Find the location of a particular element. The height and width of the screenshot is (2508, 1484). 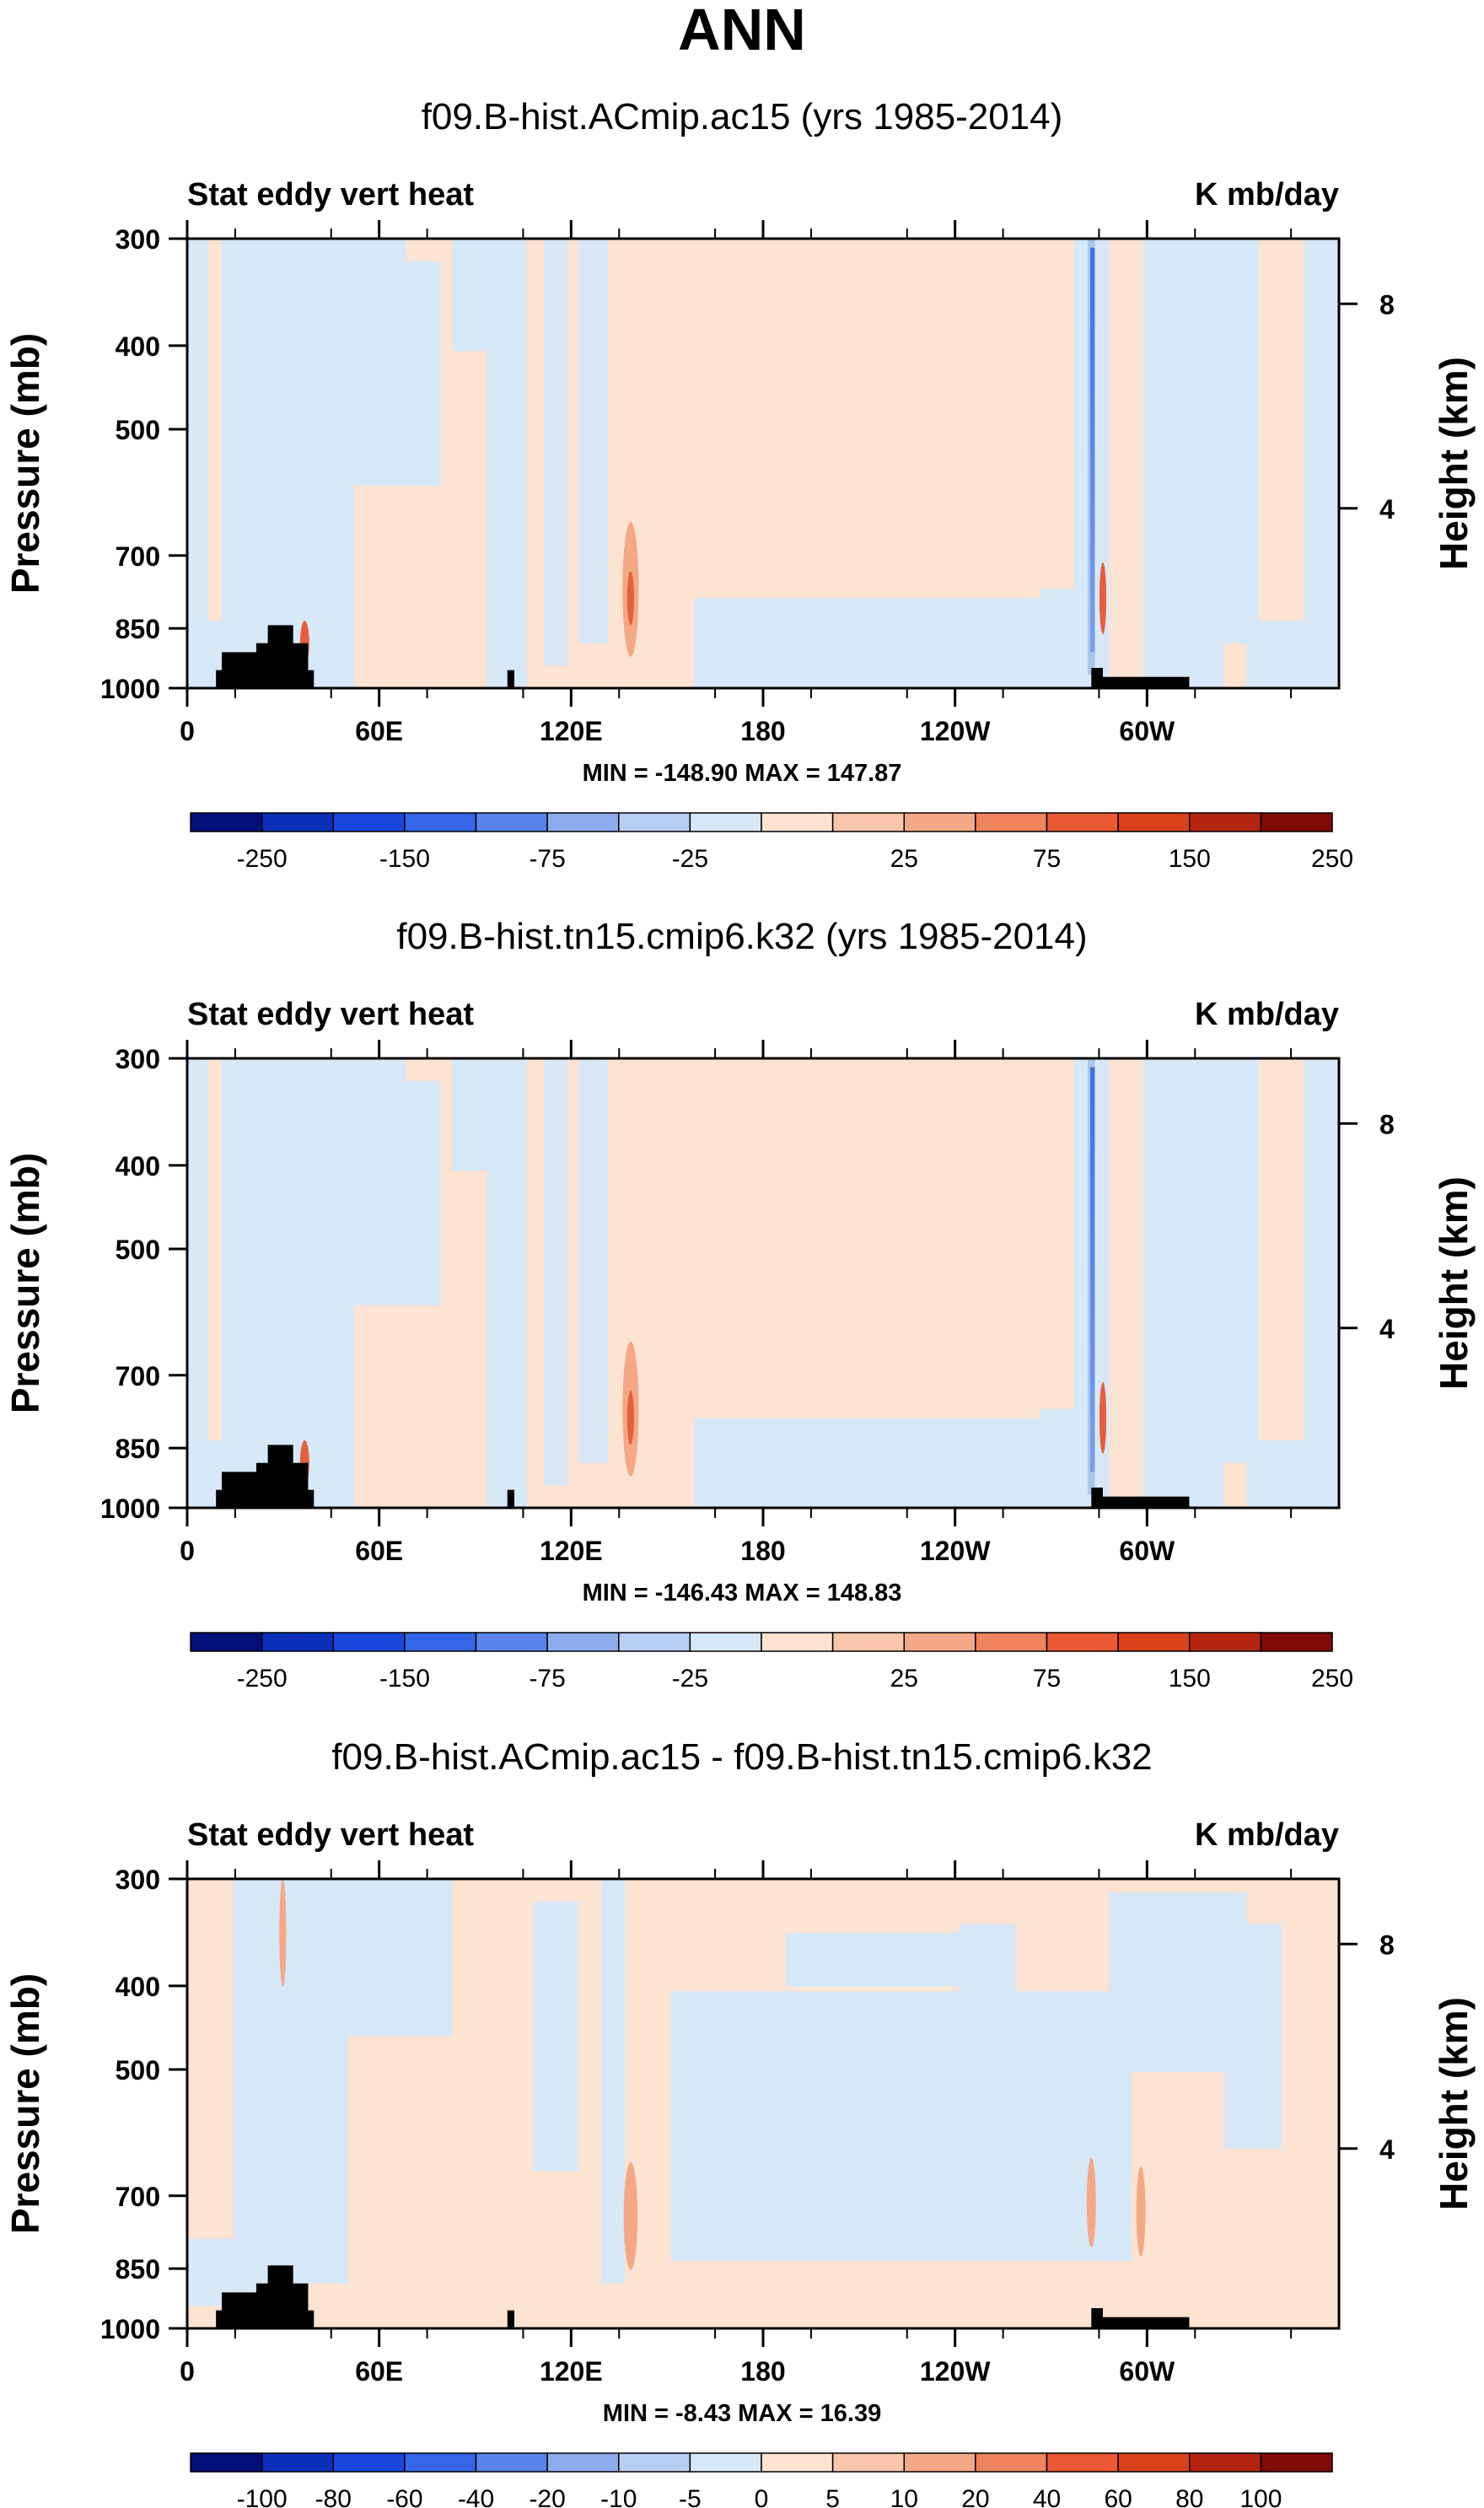

colorbar-label: -25 is located at coordinates (690, 859).